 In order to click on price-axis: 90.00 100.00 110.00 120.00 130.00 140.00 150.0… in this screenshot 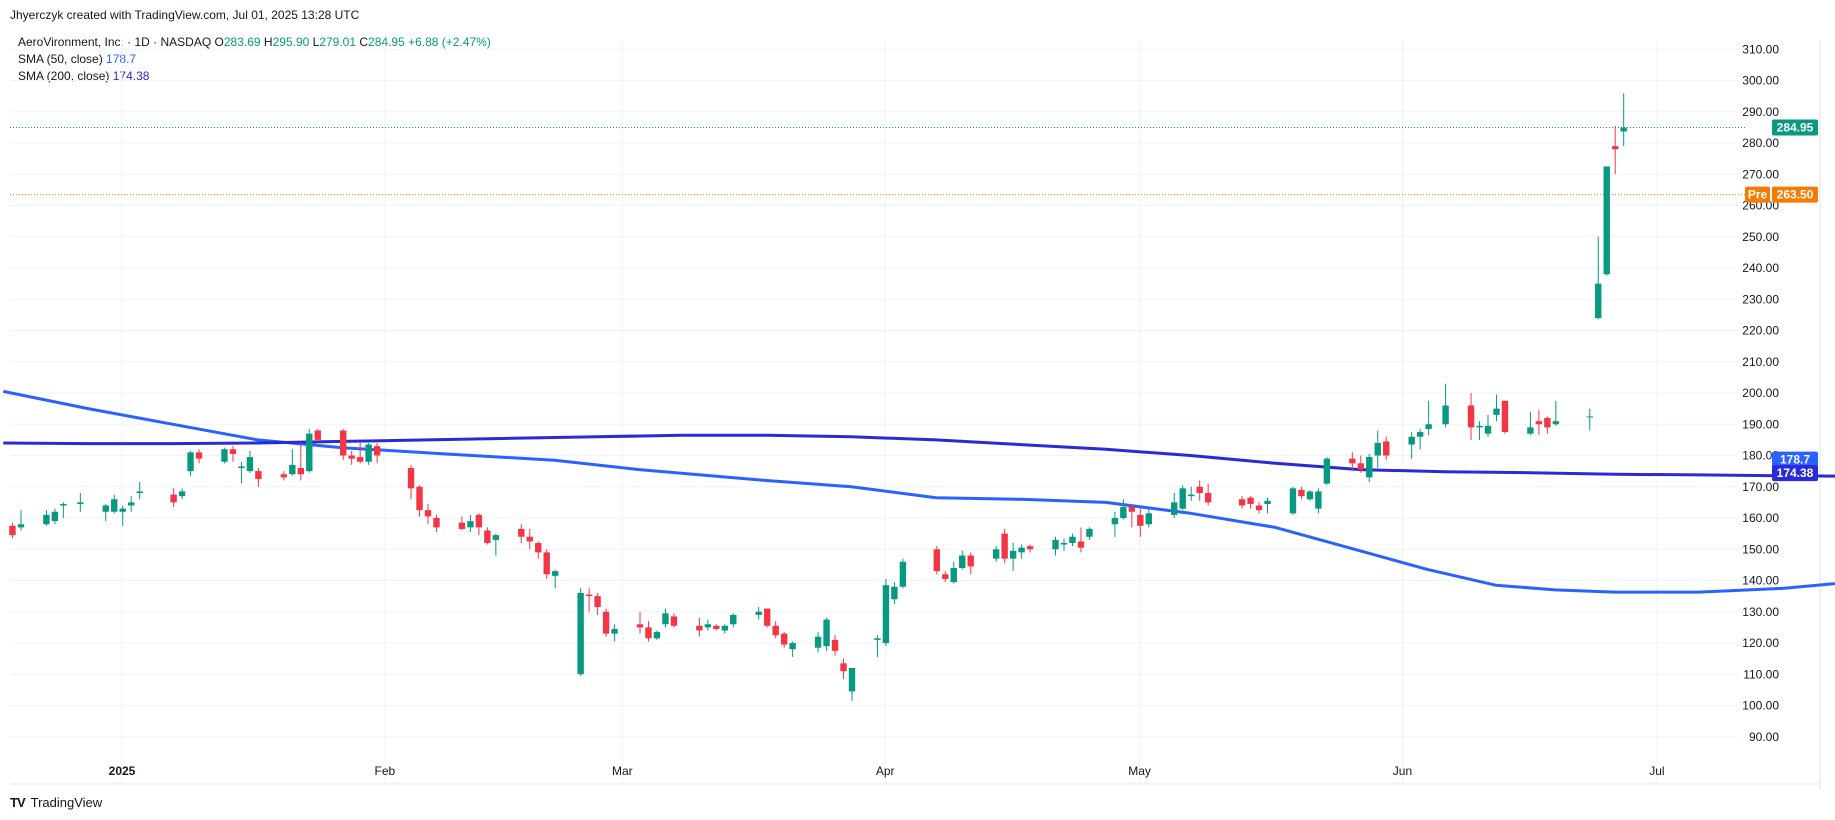, I will do `click(1760, 393)`.